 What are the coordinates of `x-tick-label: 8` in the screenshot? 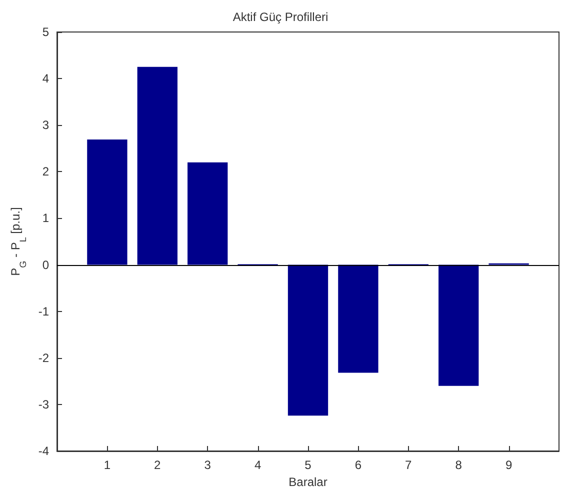 It's located at (458, 465).